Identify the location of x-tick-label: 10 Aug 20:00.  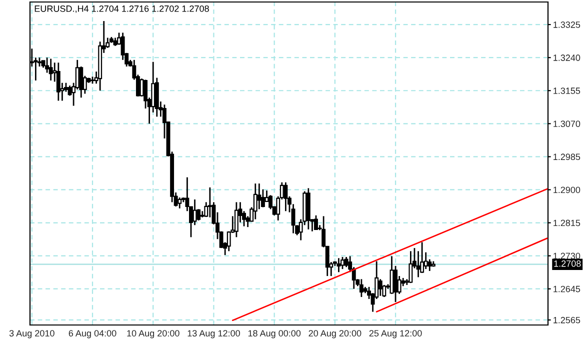
(153, 334).